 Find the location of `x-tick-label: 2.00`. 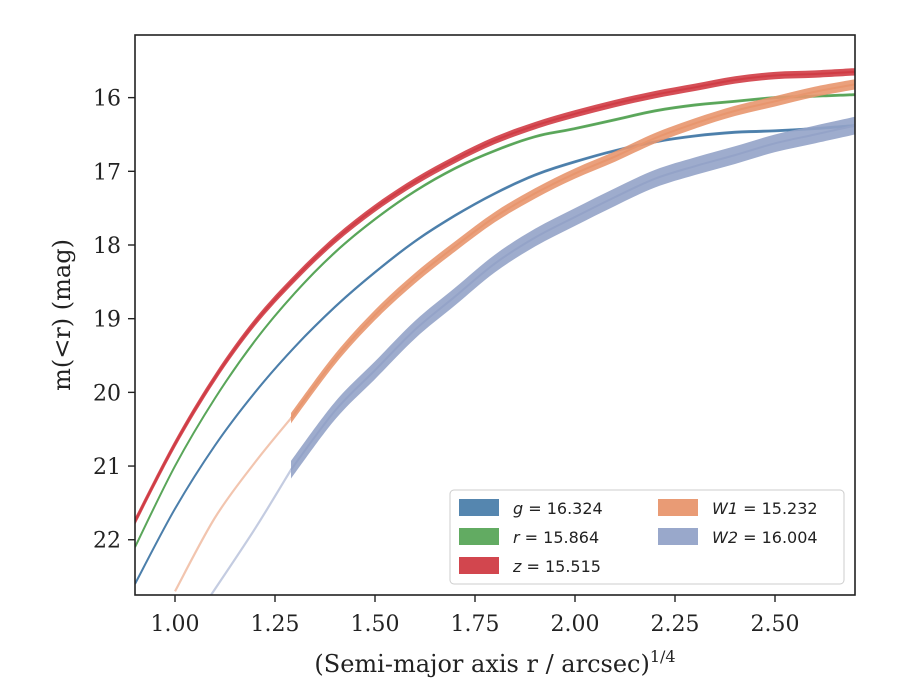

x-tick-label: 2.00 is located at coordinates (575, 624).